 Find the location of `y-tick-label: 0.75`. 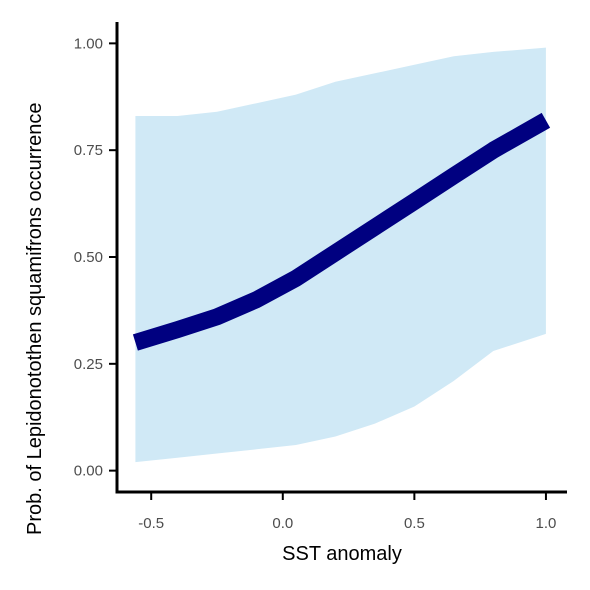

y-tick-label: 0.75 is located at coordinates (88, 150).